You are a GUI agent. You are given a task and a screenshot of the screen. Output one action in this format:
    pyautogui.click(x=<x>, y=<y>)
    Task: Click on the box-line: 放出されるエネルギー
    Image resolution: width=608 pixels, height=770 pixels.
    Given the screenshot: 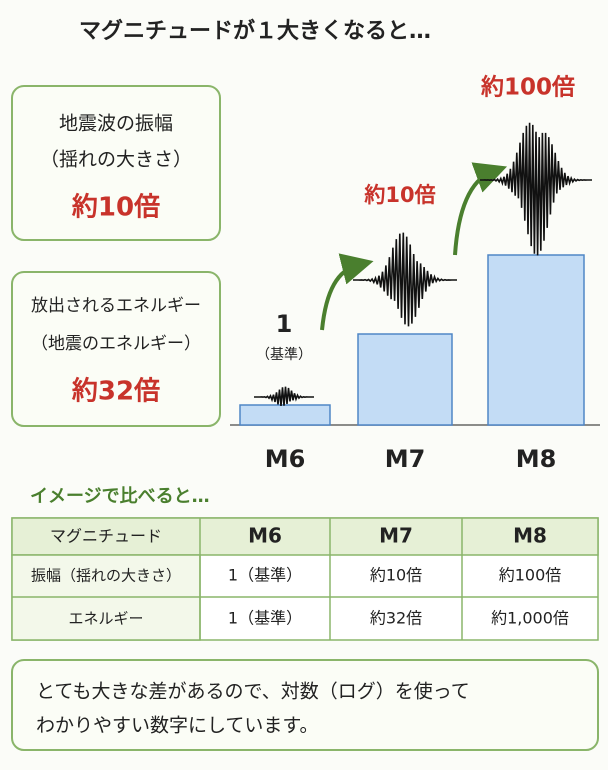 What is the action you would take?
    pyautogui.click(x=116, y=306)
    